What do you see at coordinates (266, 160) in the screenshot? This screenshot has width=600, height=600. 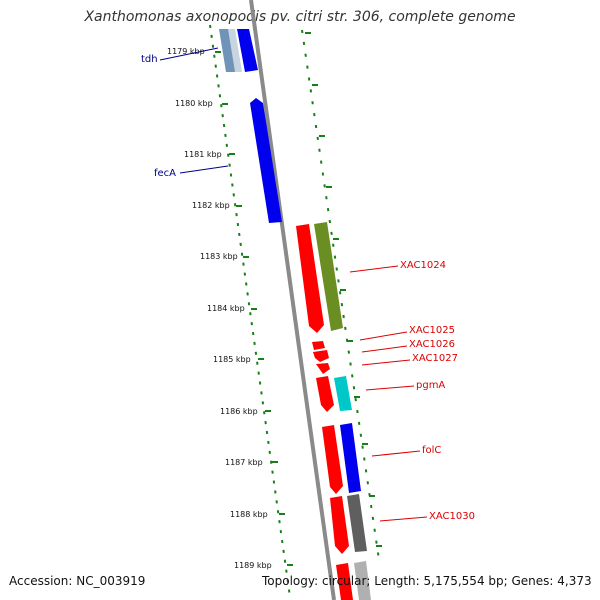 I see `gene-fecA` at bounding box center [266, 160].